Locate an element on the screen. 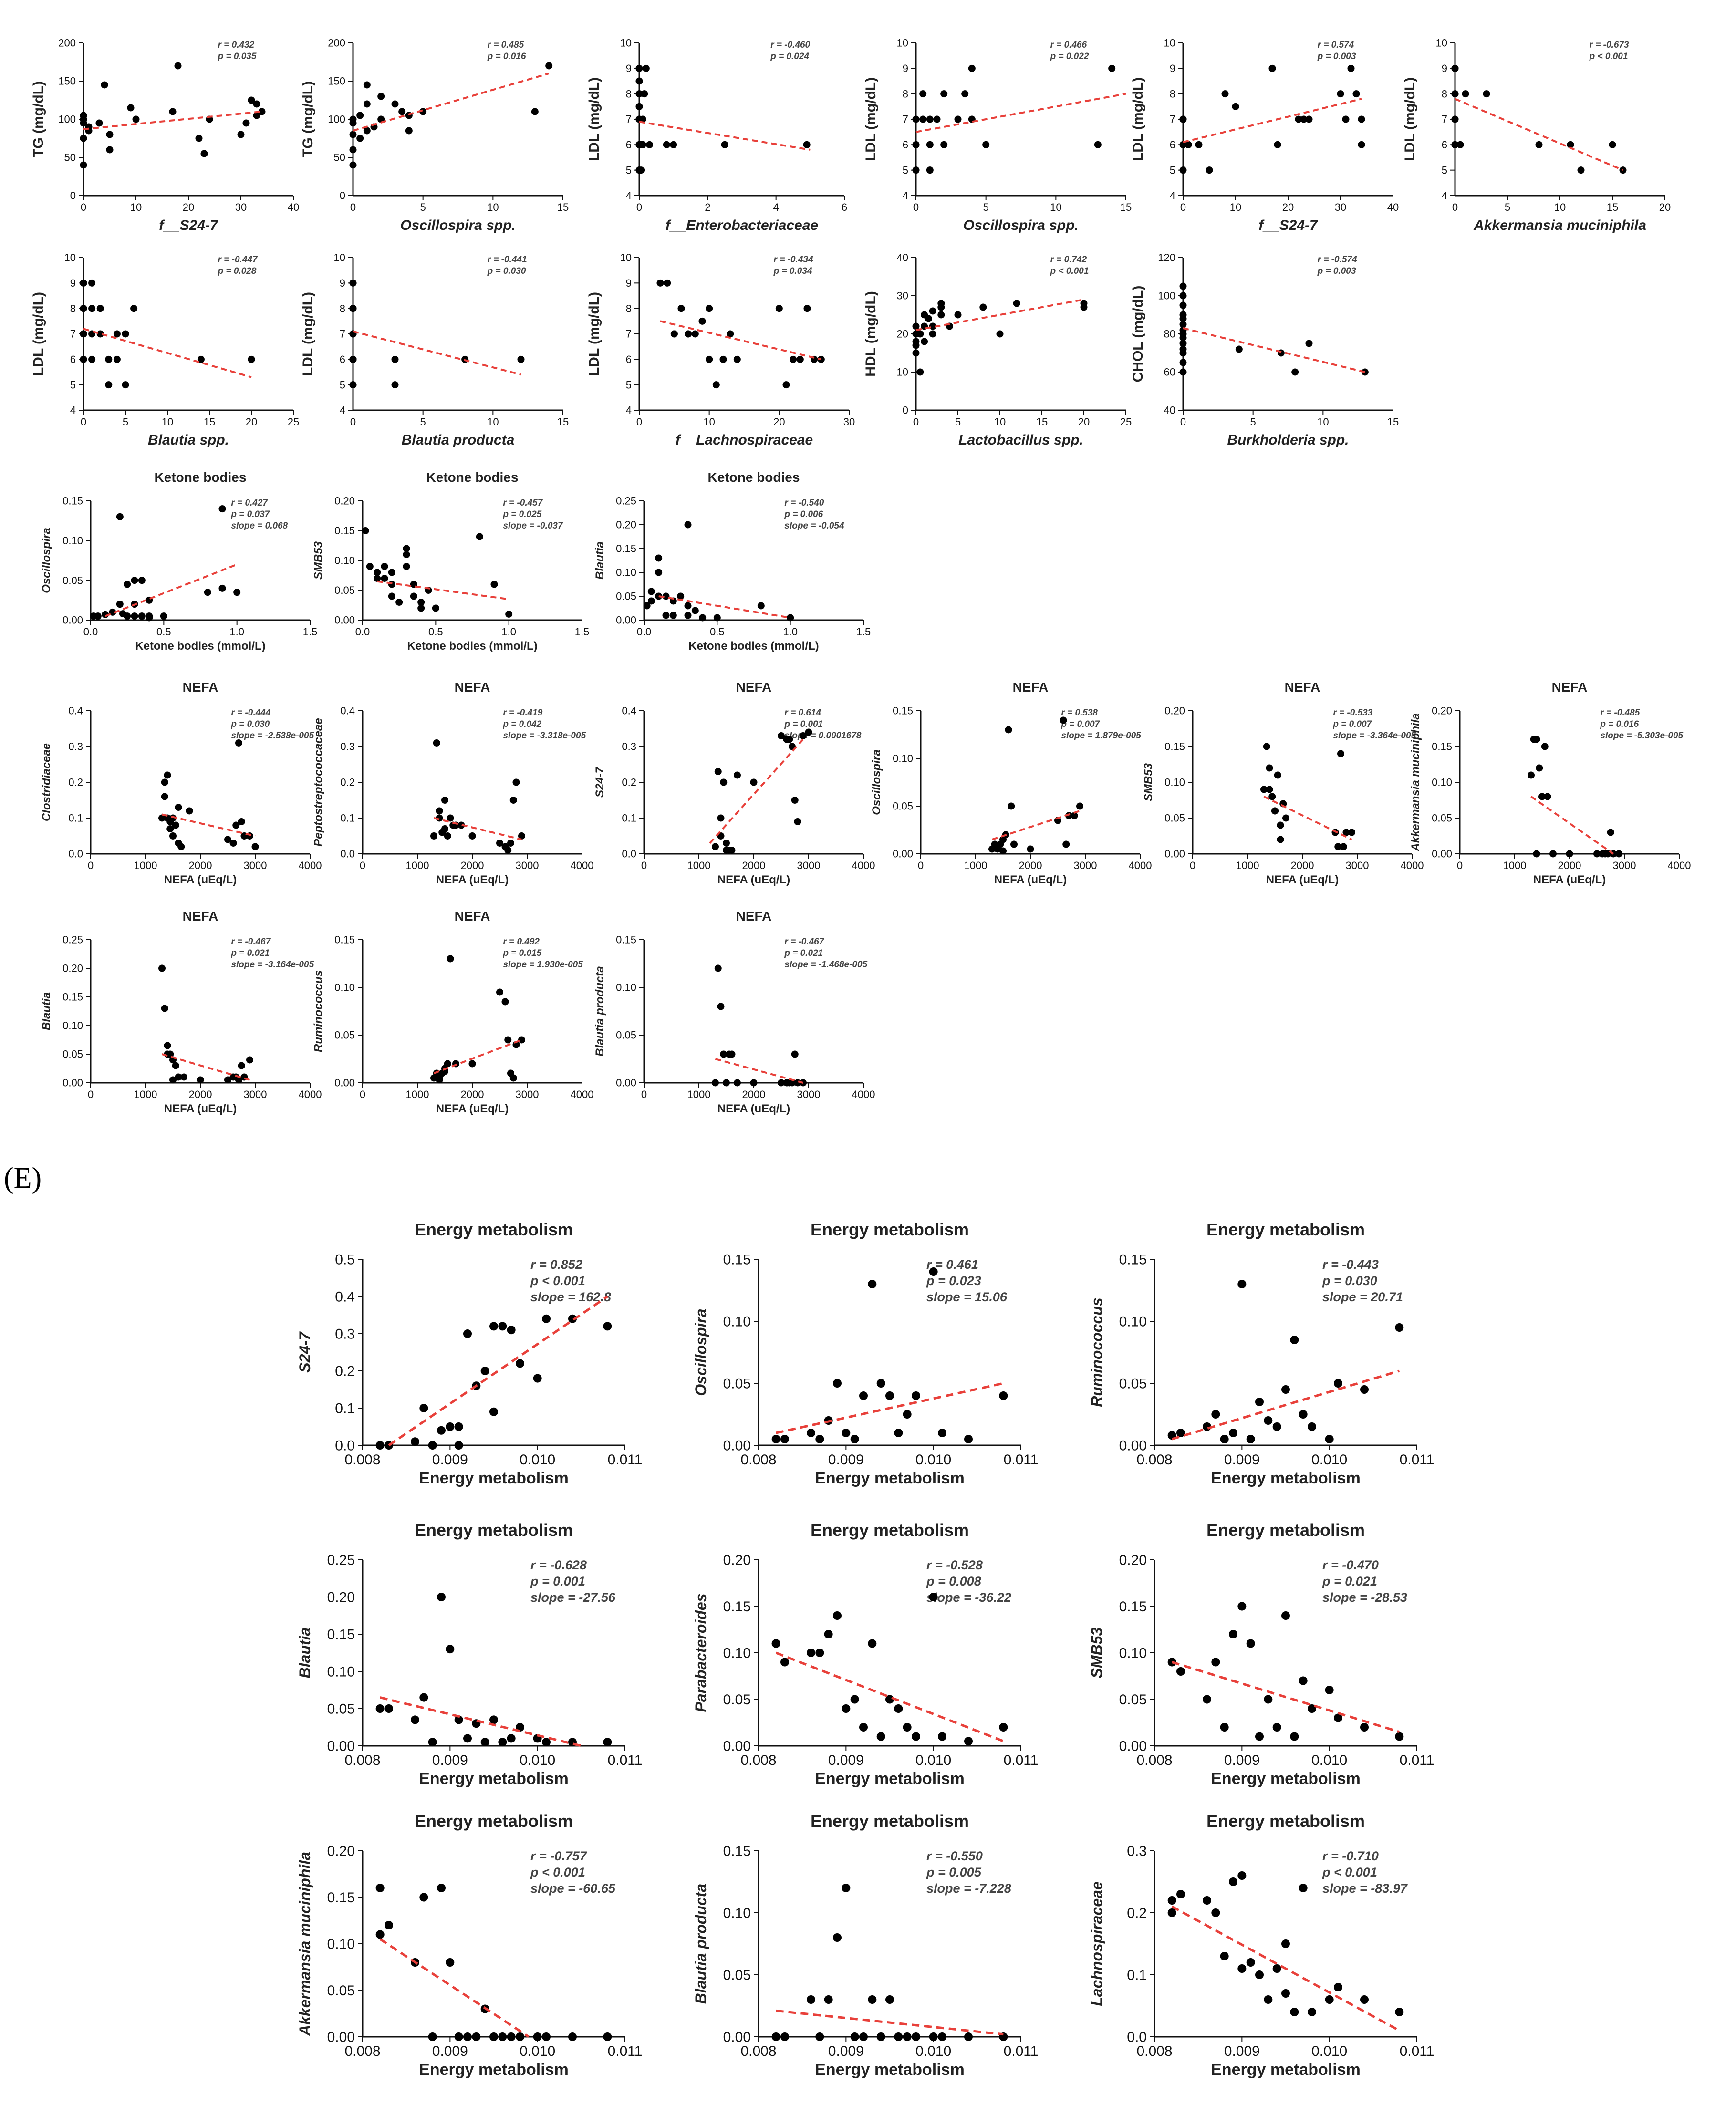 This screenshot has height=2105, width=1736. x-axis-label: NEFA (uEq/L) is located at coordinates (1030, 879).